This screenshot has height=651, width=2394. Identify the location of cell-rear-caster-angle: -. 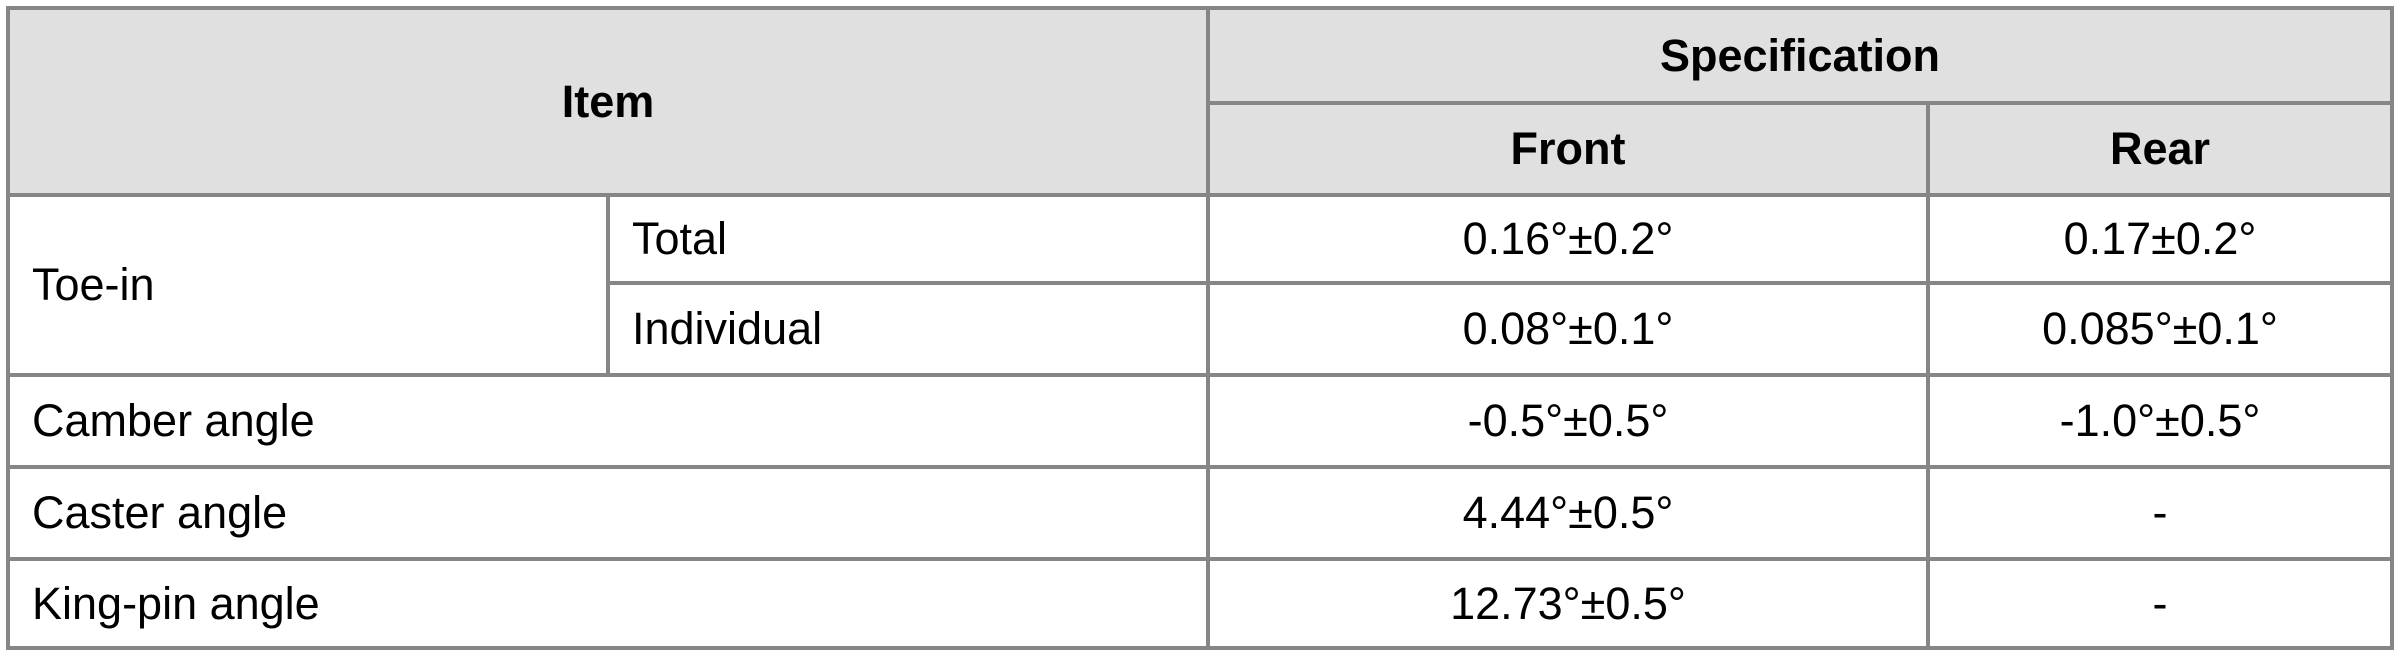
(2159, 513).